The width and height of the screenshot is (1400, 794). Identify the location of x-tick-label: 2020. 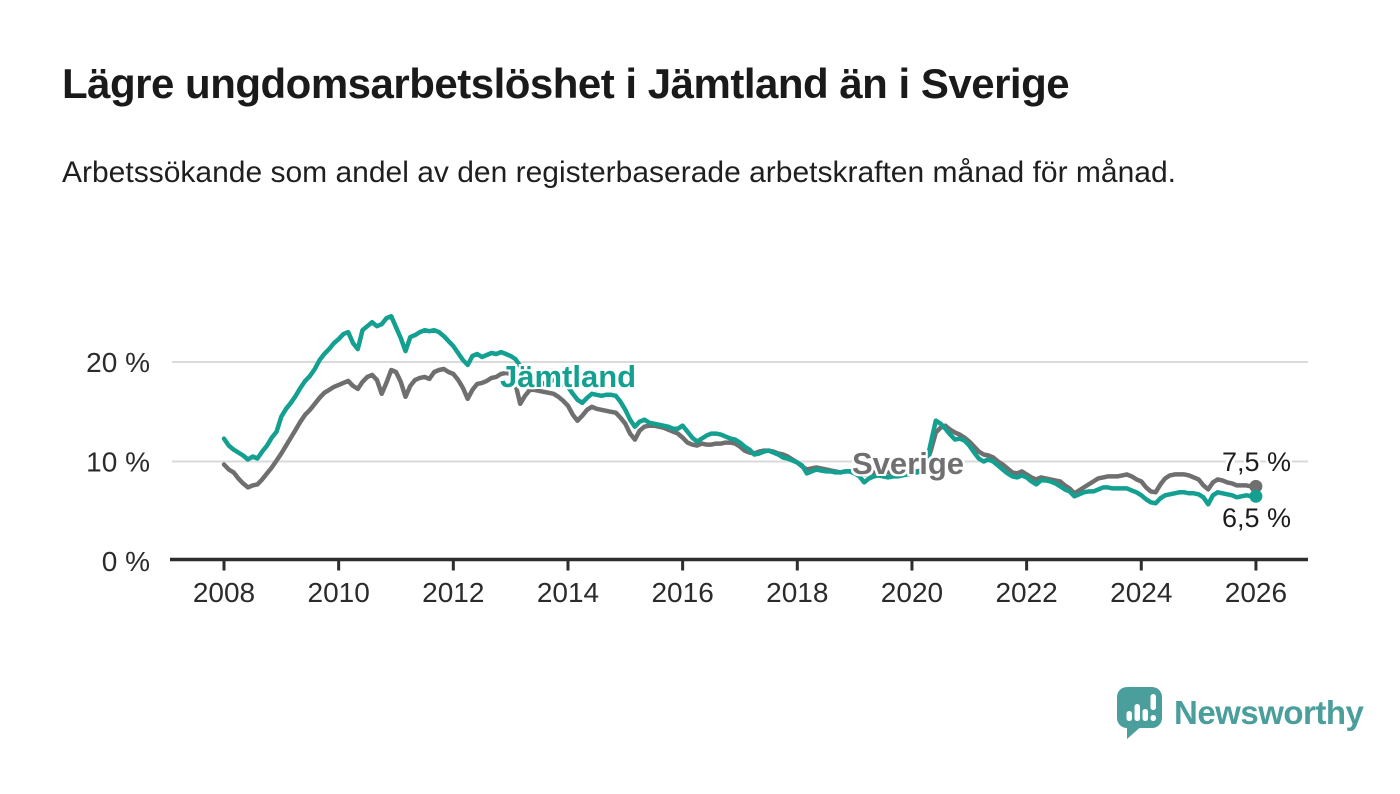
(912, 592).